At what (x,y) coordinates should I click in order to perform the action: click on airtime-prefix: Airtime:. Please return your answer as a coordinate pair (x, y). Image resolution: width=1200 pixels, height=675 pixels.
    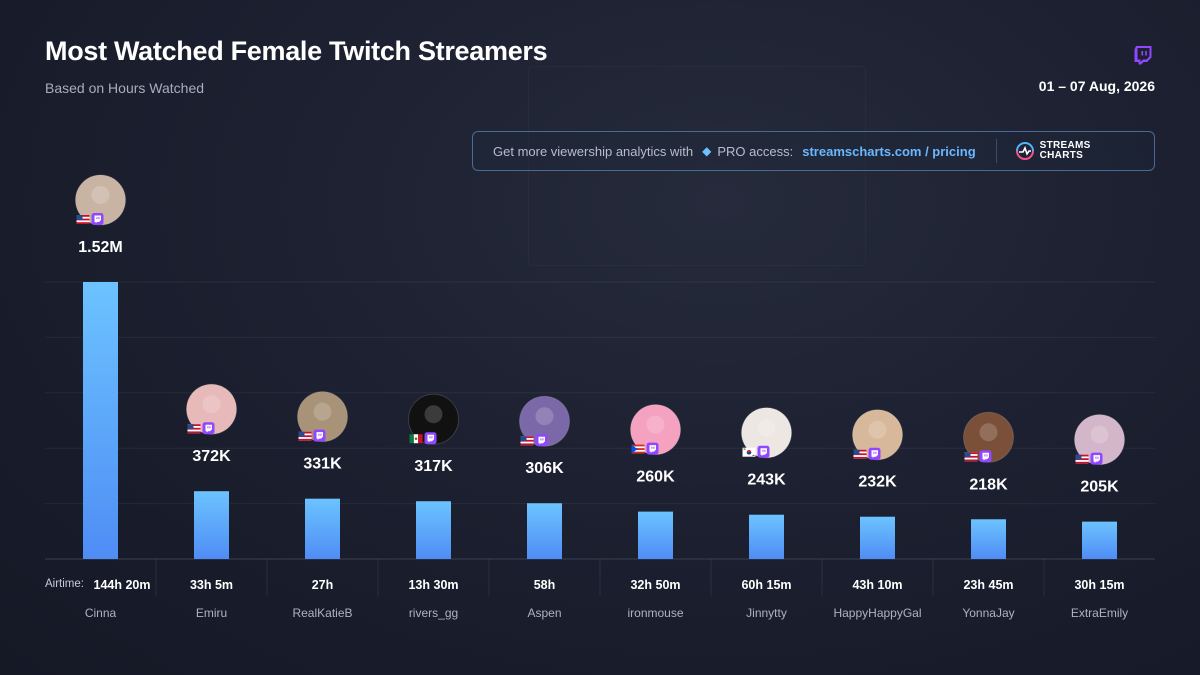
    Looking at the image, I should click on (64, 584).